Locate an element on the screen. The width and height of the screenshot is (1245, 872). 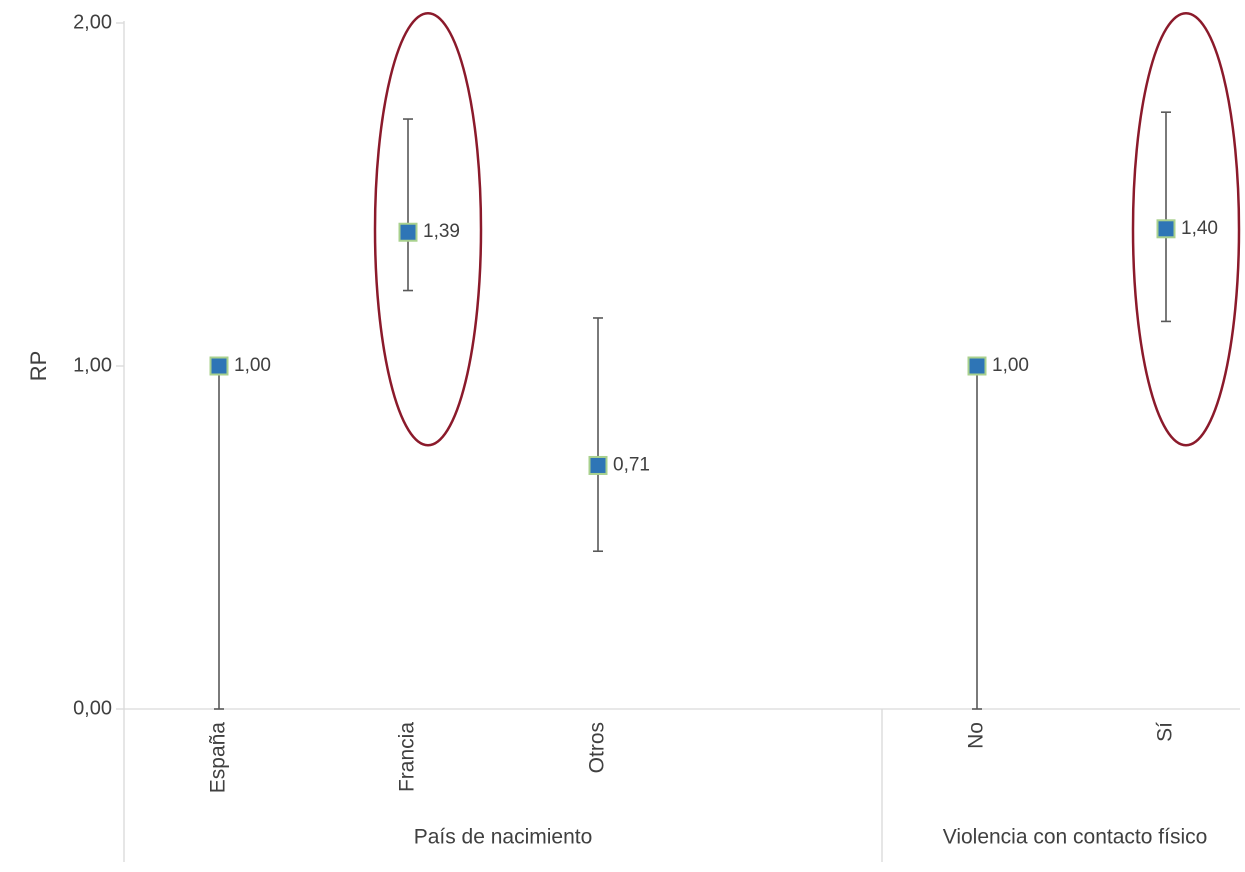
data-label: 1,39 is located at coordinates (441, 231).